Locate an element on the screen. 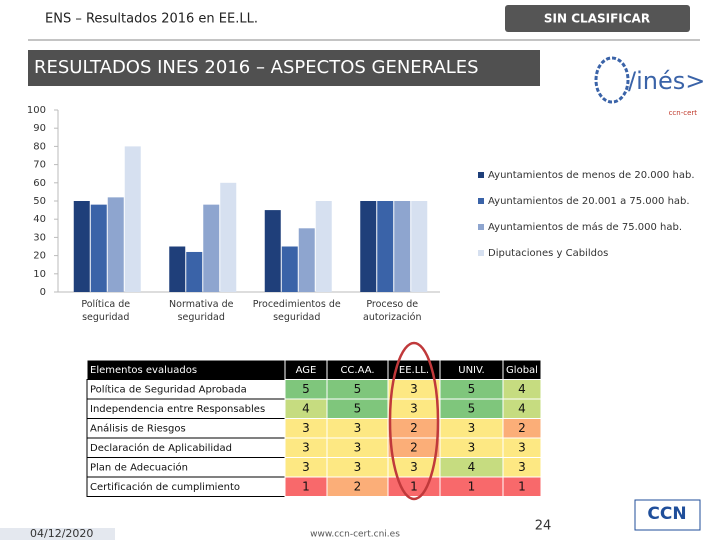 This screenshot has height=545, width=720. brand-logo: CCN is located at coordinates (666, 514).